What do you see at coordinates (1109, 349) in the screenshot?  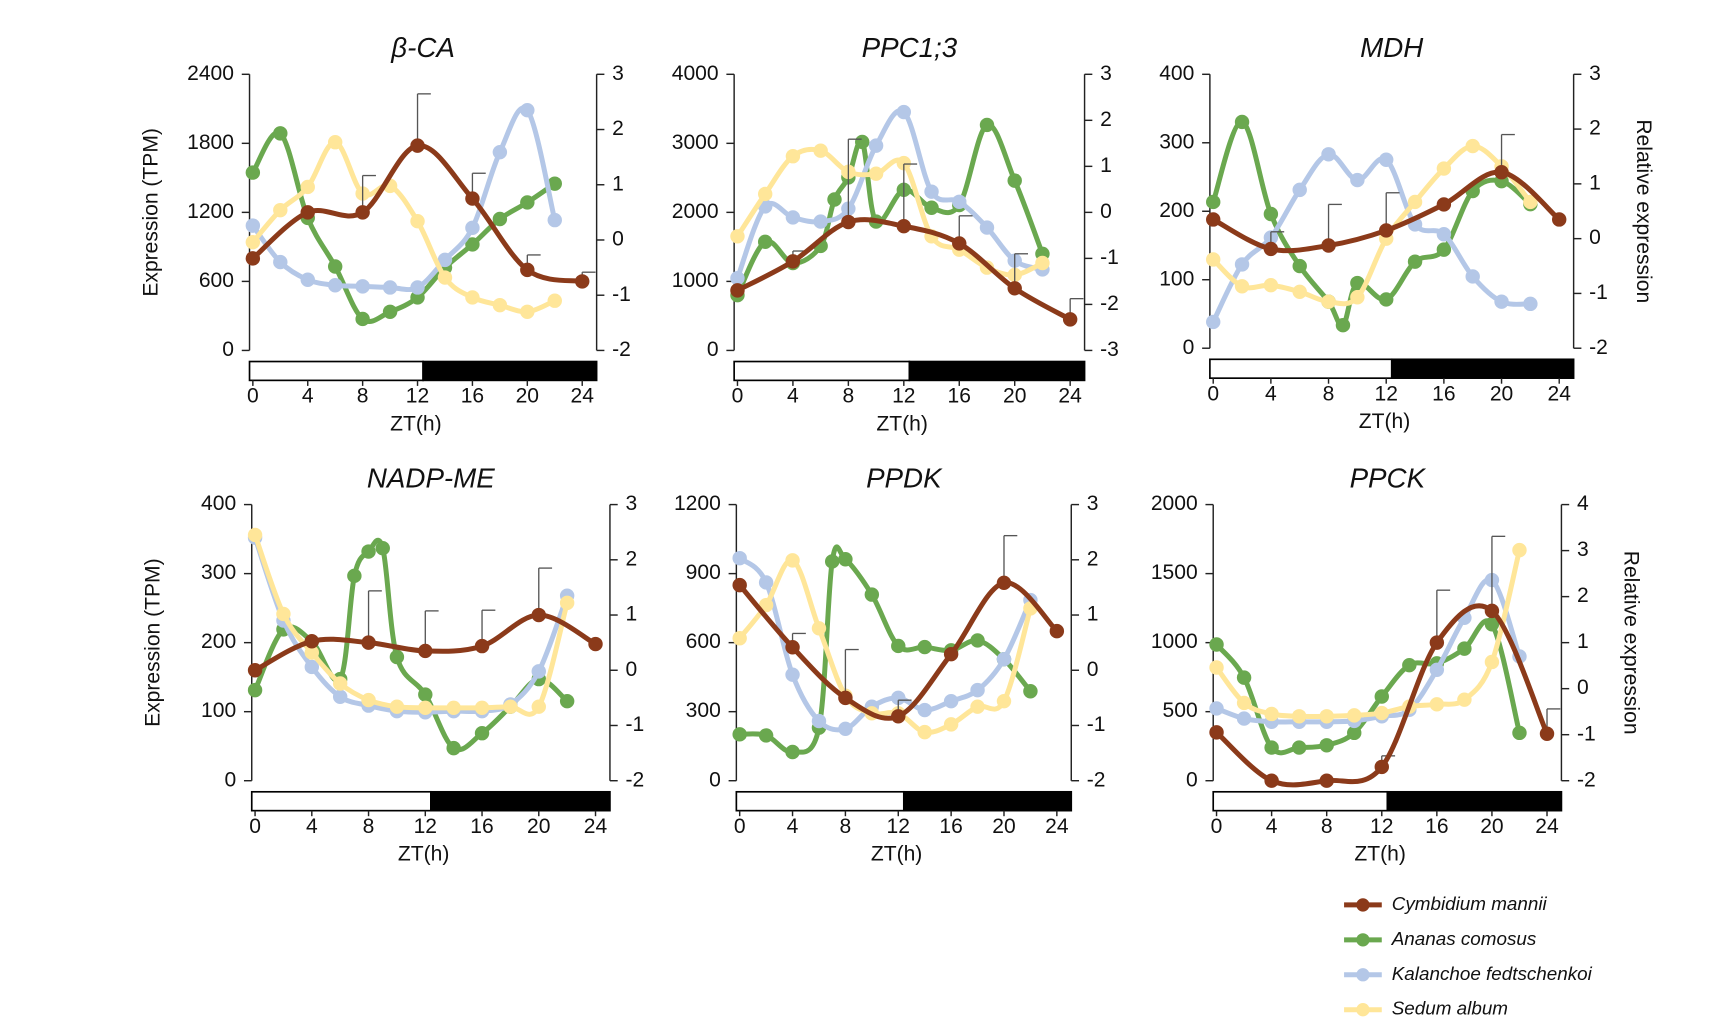 I see `y2-tick-label: -3` at bounding box center [1109, 349].